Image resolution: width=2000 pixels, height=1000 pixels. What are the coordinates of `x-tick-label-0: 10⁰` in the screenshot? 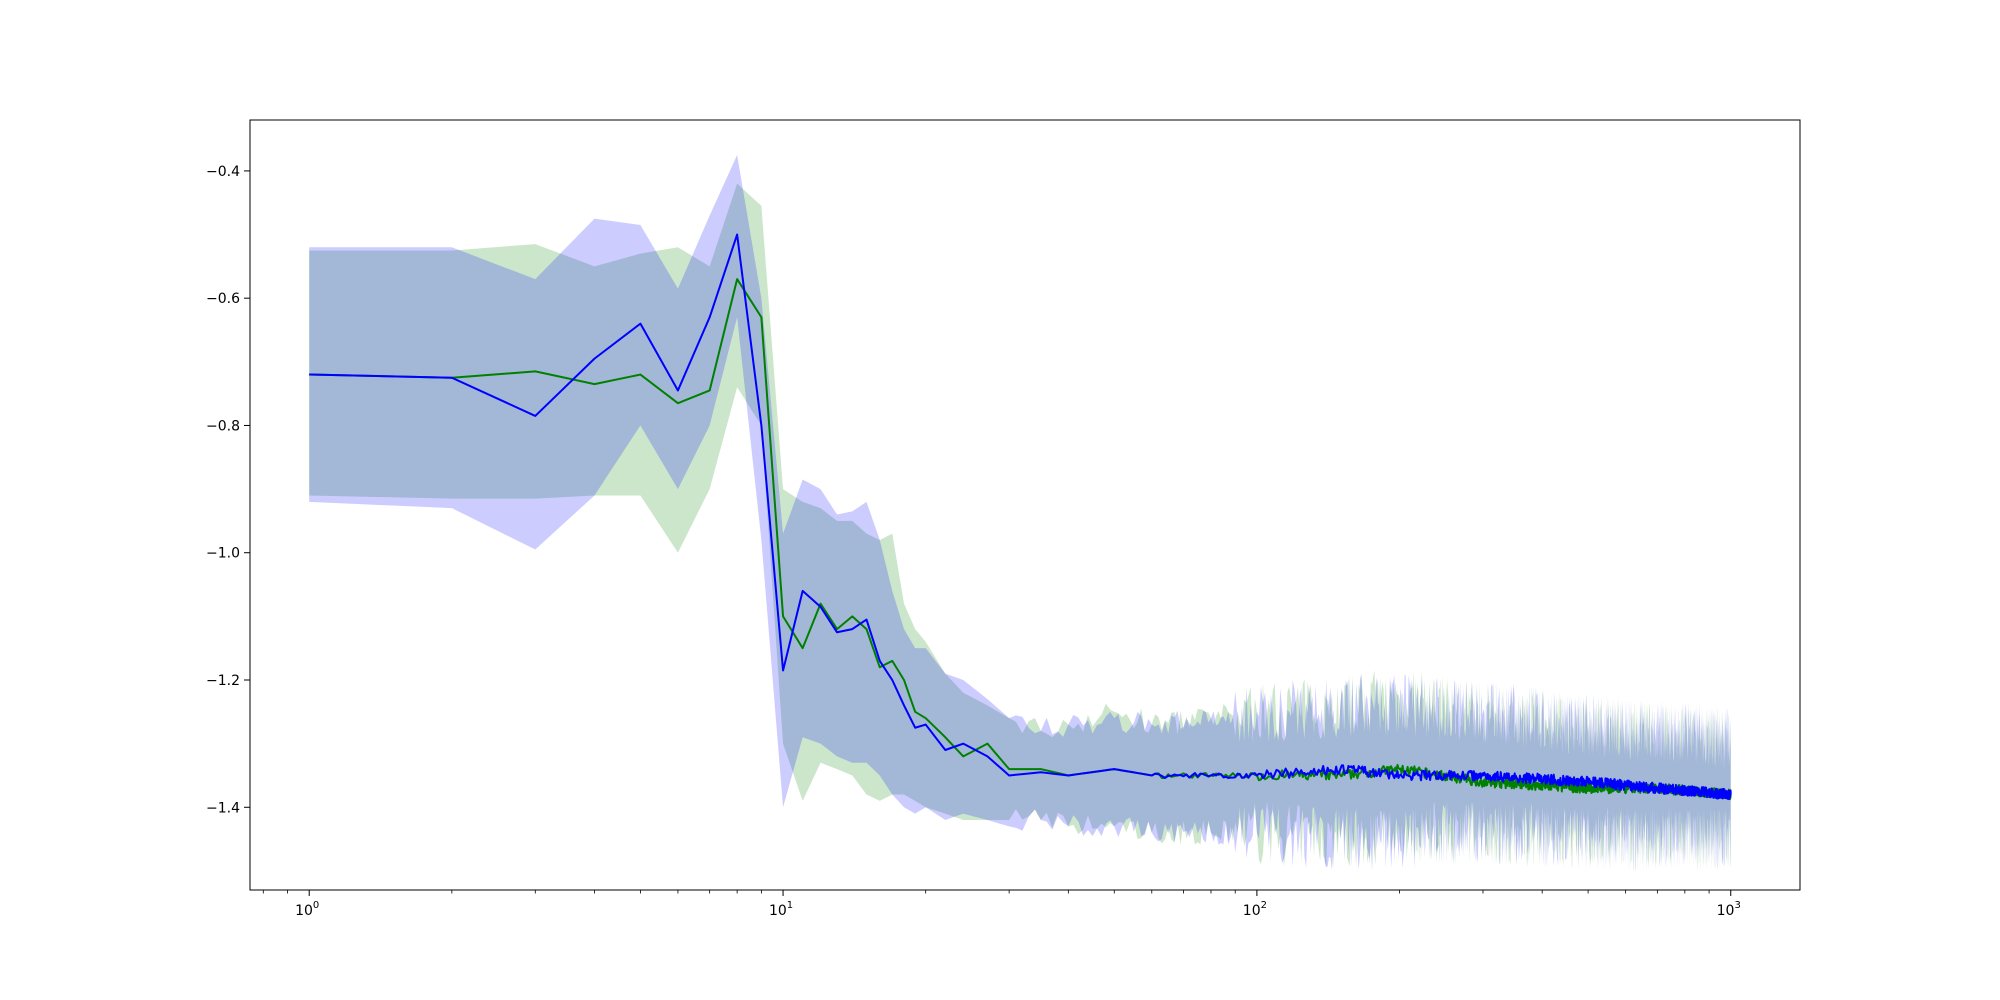 It's located at (307, 909).